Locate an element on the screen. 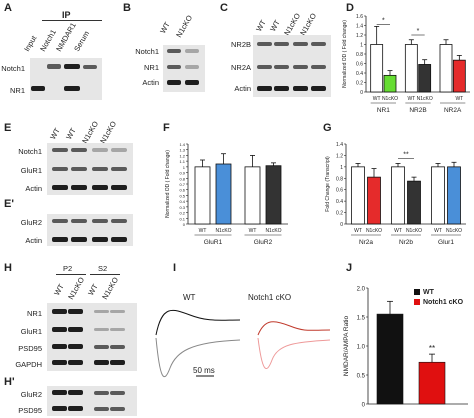  panel-label-e: E is located at coordinates (8, 128).